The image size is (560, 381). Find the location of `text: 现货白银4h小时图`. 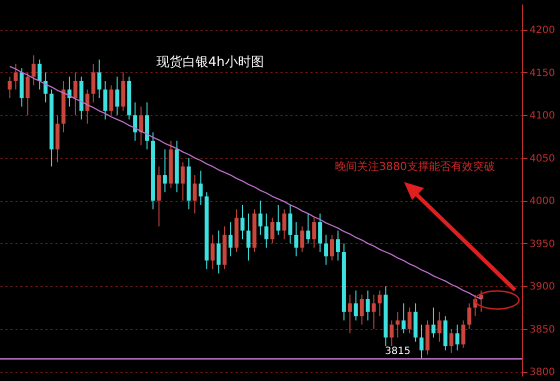

text: 现货白银4h小时图 is located at coordinates (210, 62).